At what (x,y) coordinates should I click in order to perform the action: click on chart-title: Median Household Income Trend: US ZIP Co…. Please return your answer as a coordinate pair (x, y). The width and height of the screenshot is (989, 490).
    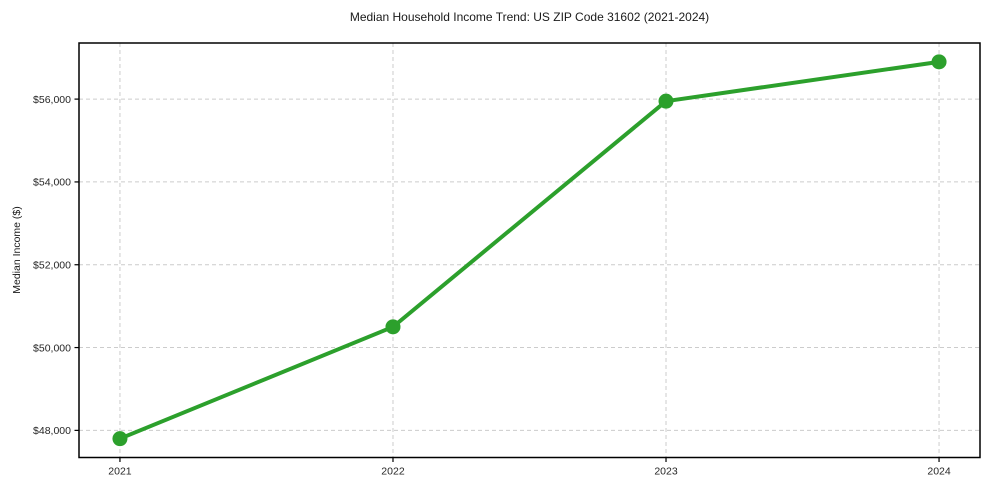
    Looking at the image, I should click on (529, 17).